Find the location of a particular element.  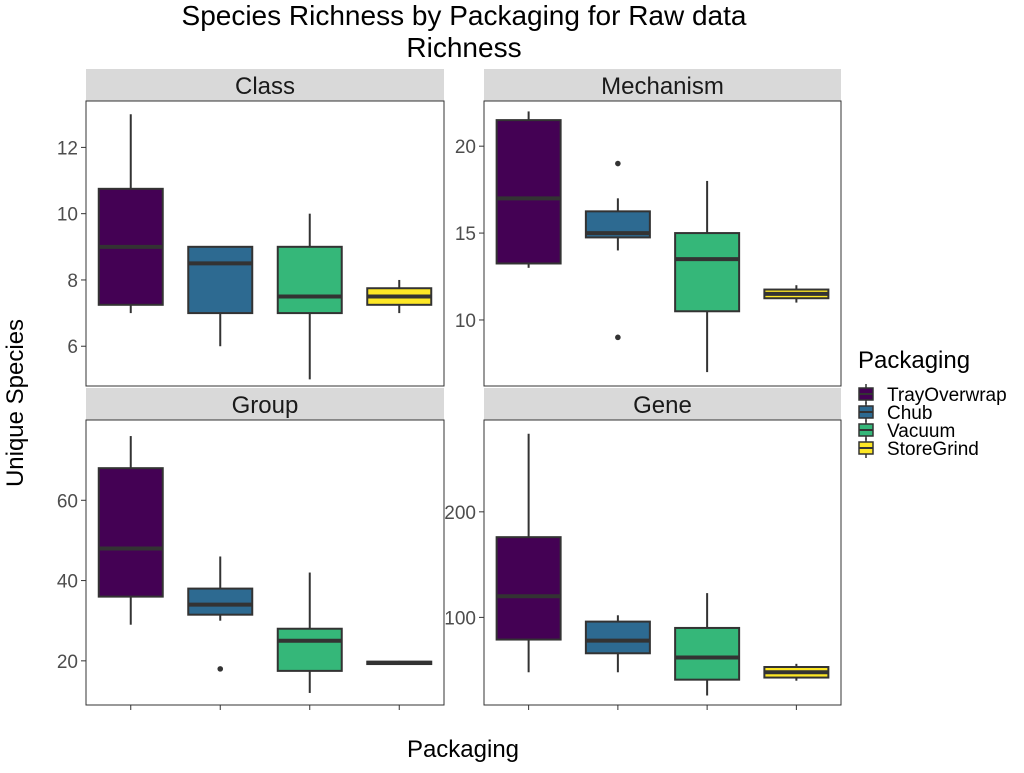

legend-label: Vacuum is located at coordinates (921, 431).